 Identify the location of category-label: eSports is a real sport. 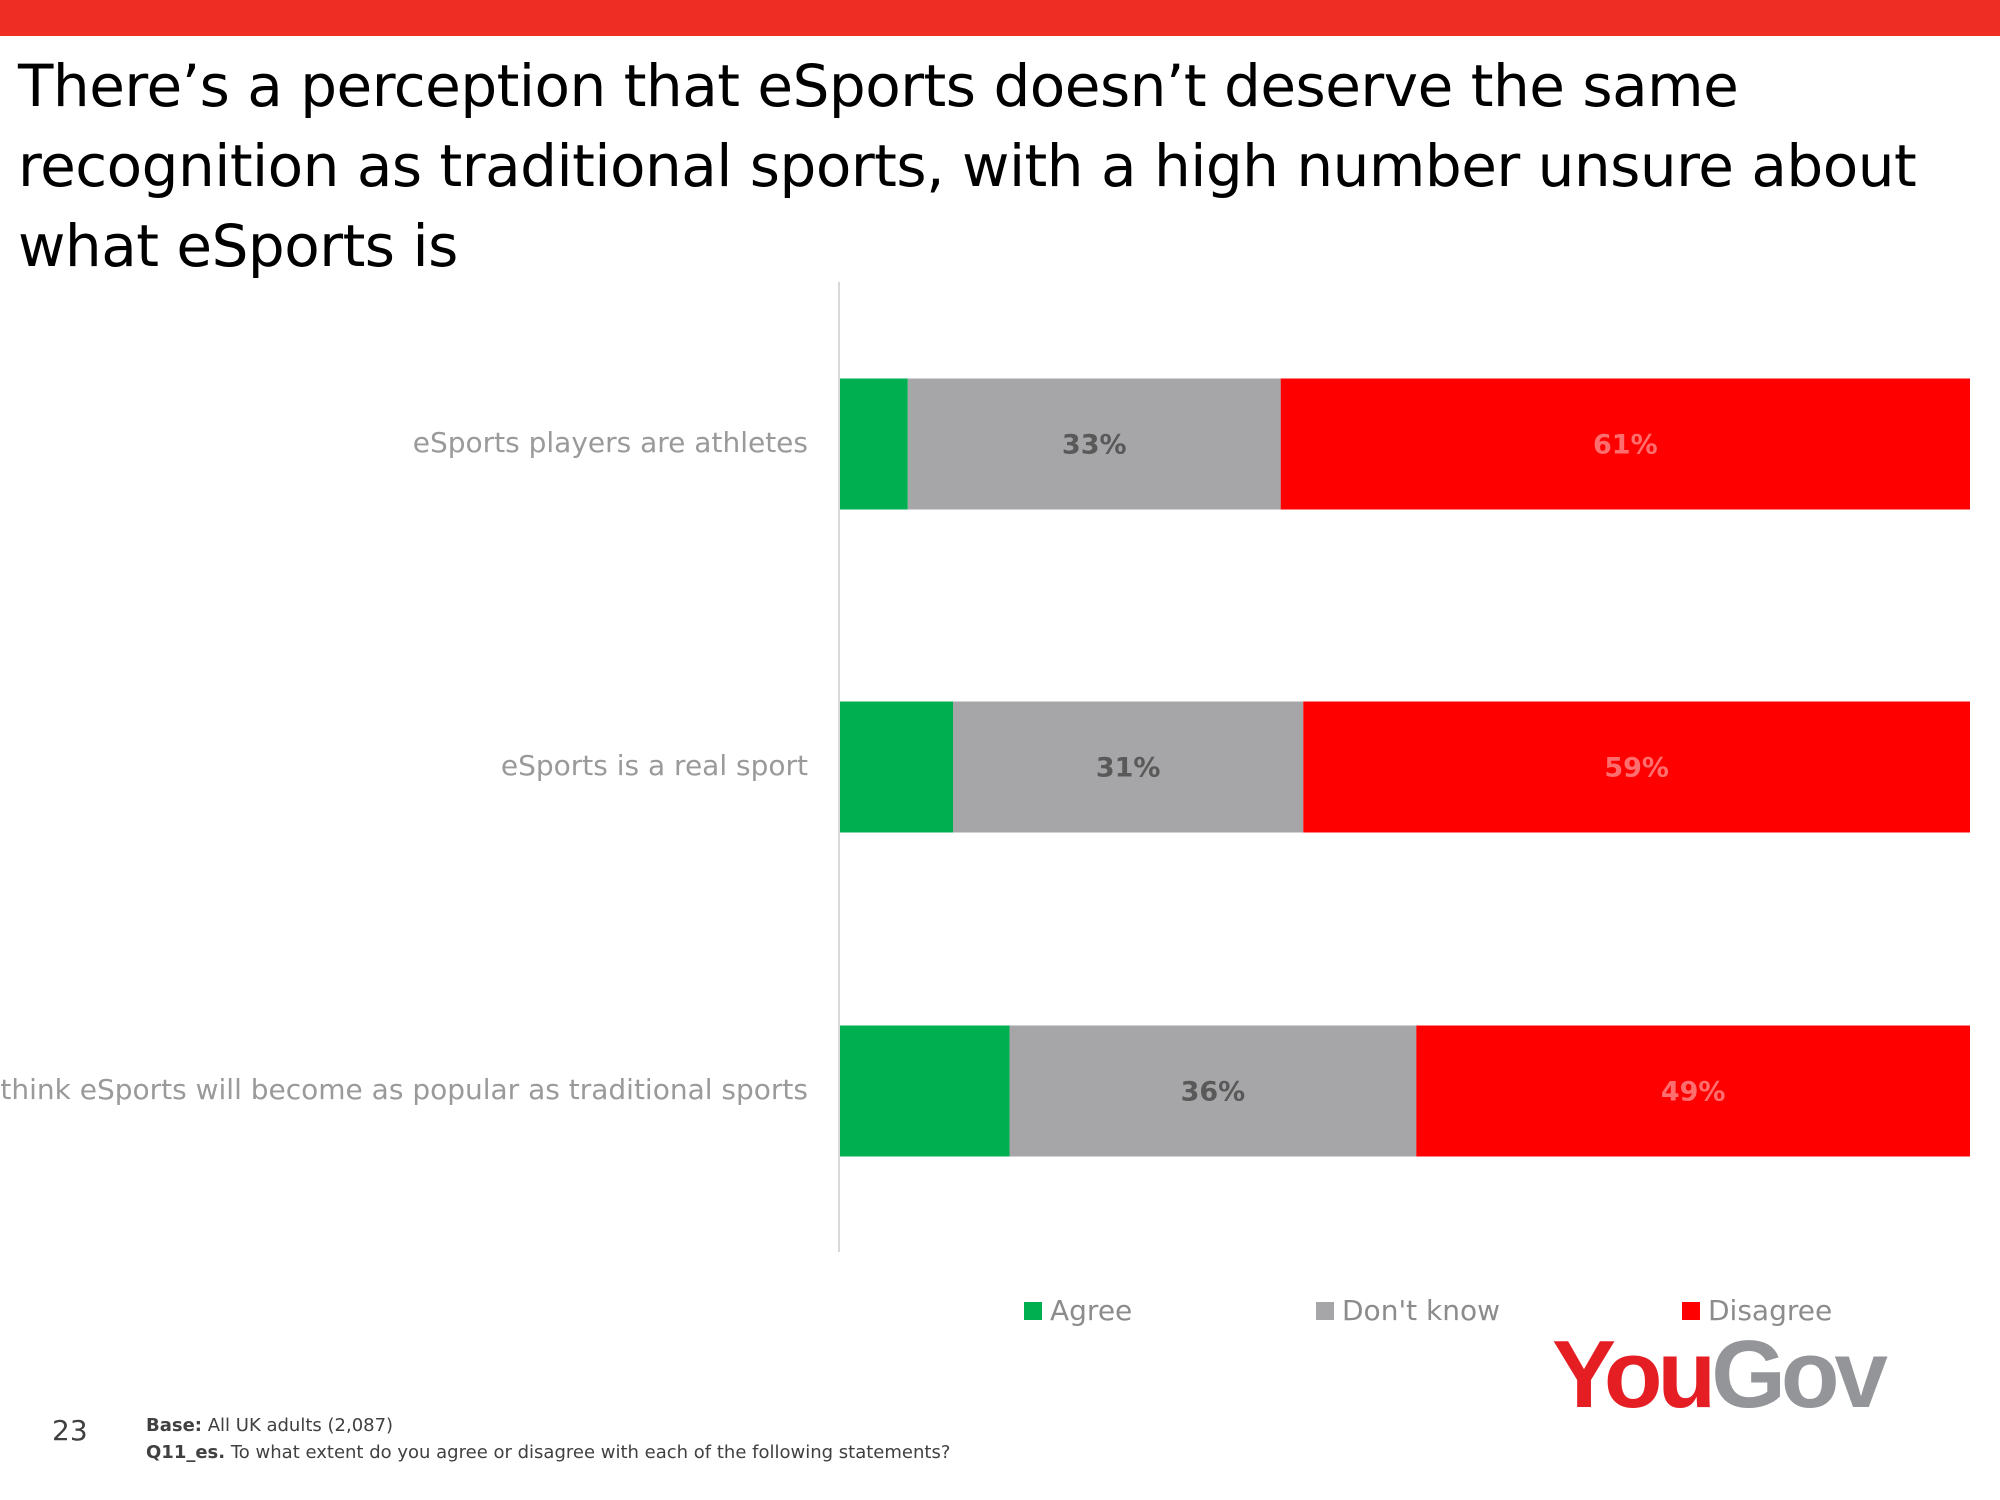
(654, 765).